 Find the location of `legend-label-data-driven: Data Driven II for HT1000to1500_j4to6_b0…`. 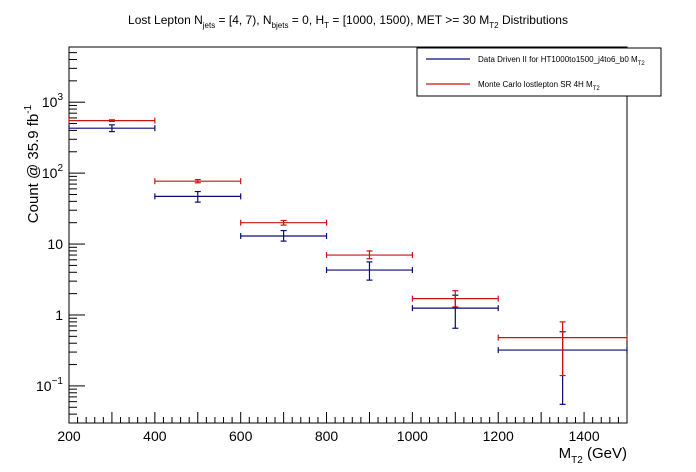

legend-label-data-driven: Data Driven II for HT1000to1500_j4to6_b0… is located at coordinates (561, 61).